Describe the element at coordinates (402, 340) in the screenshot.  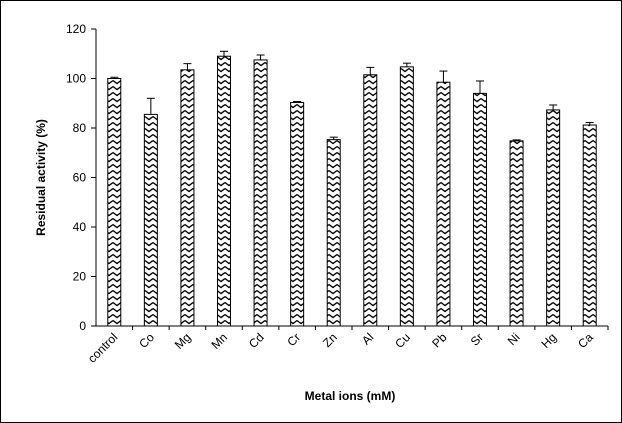
I see `x-tick-label: Cu` at that location.